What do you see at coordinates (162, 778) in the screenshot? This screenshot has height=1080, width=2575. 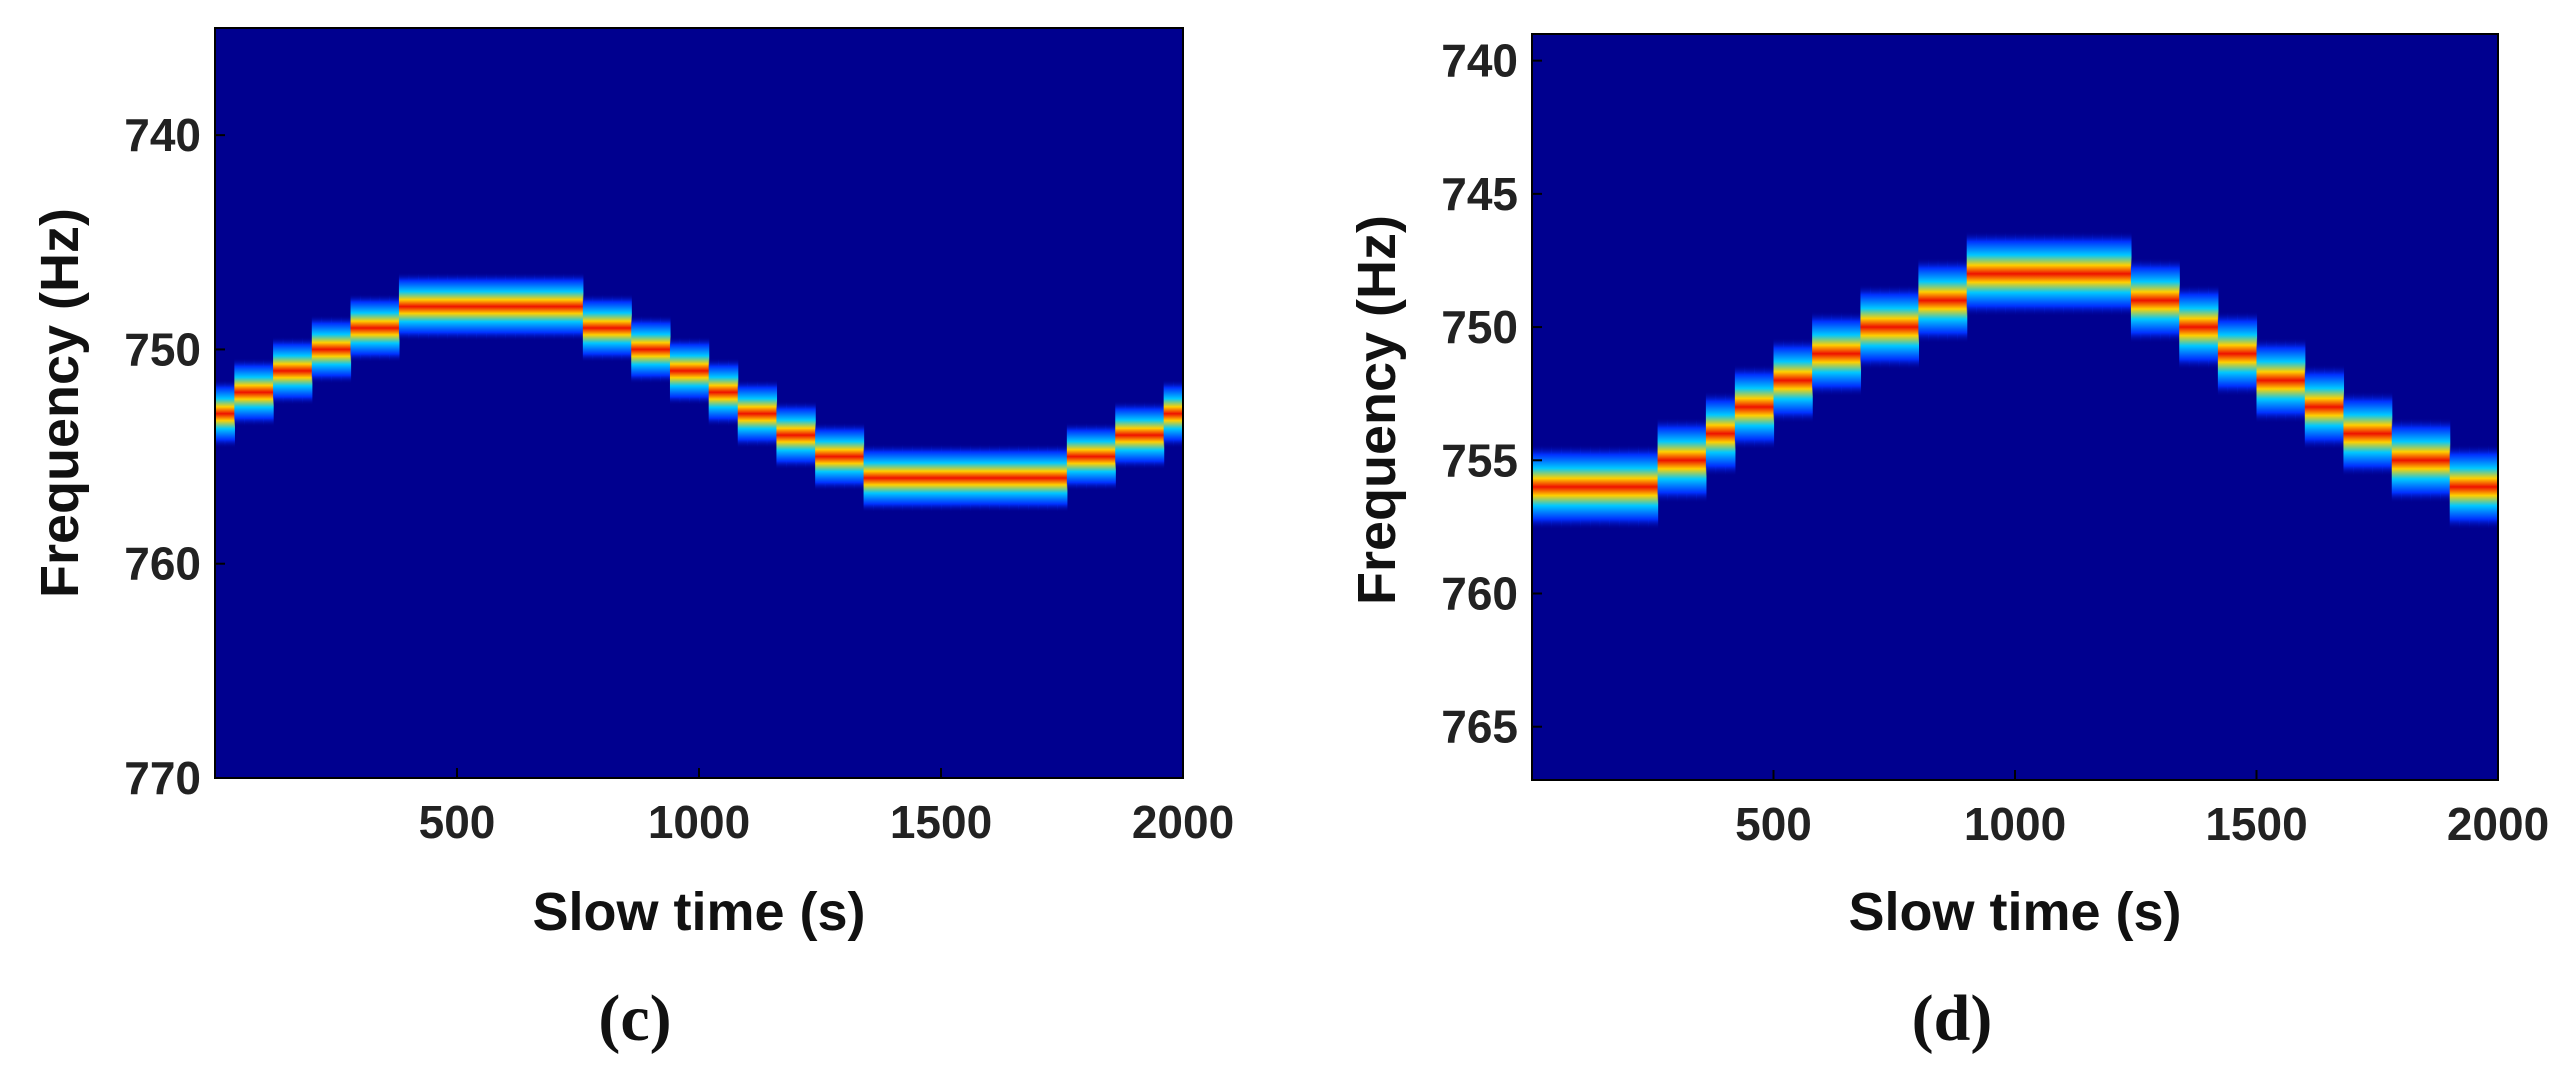 I see `panel-c-ytick-label: 770` at bounding box center [162, 778].